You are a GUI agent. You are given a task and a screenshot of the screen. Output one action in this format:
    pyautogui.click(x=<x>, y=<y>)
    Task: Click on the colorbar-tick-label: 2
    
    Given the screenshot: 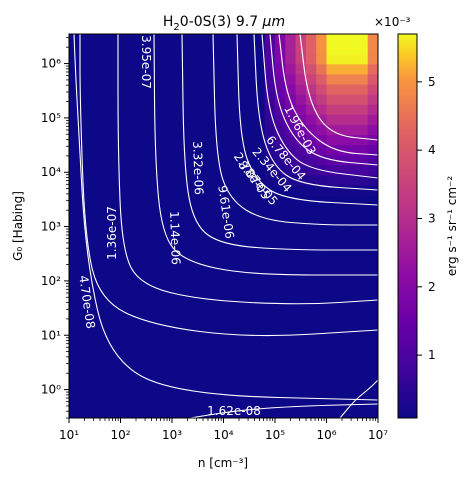 What is the action you would take?
    pyautogui.click(x=432, y=287)
    